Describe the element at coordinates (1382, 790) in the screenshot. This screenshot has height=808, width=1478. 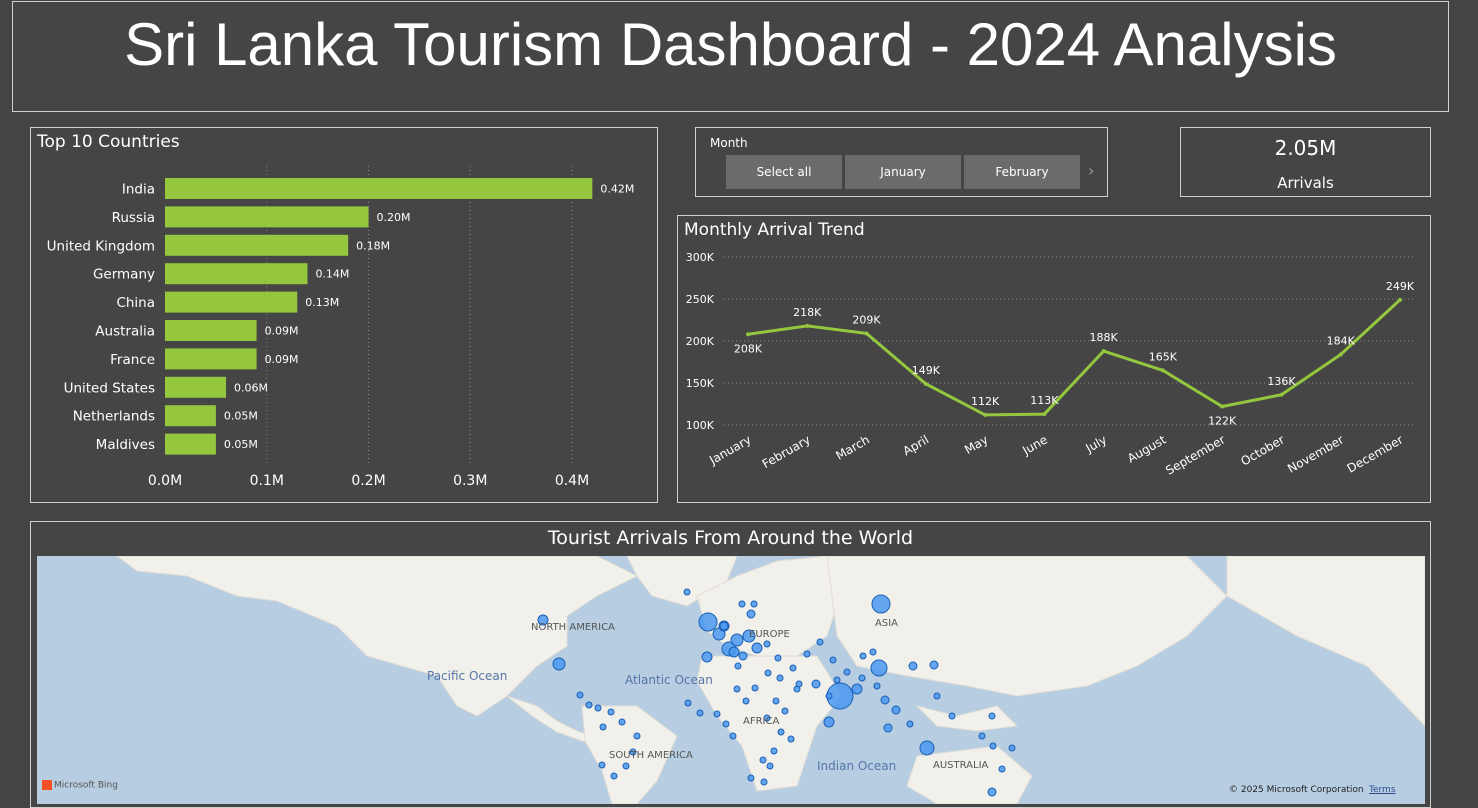
I see `map-terms-link: Terms` at that location.